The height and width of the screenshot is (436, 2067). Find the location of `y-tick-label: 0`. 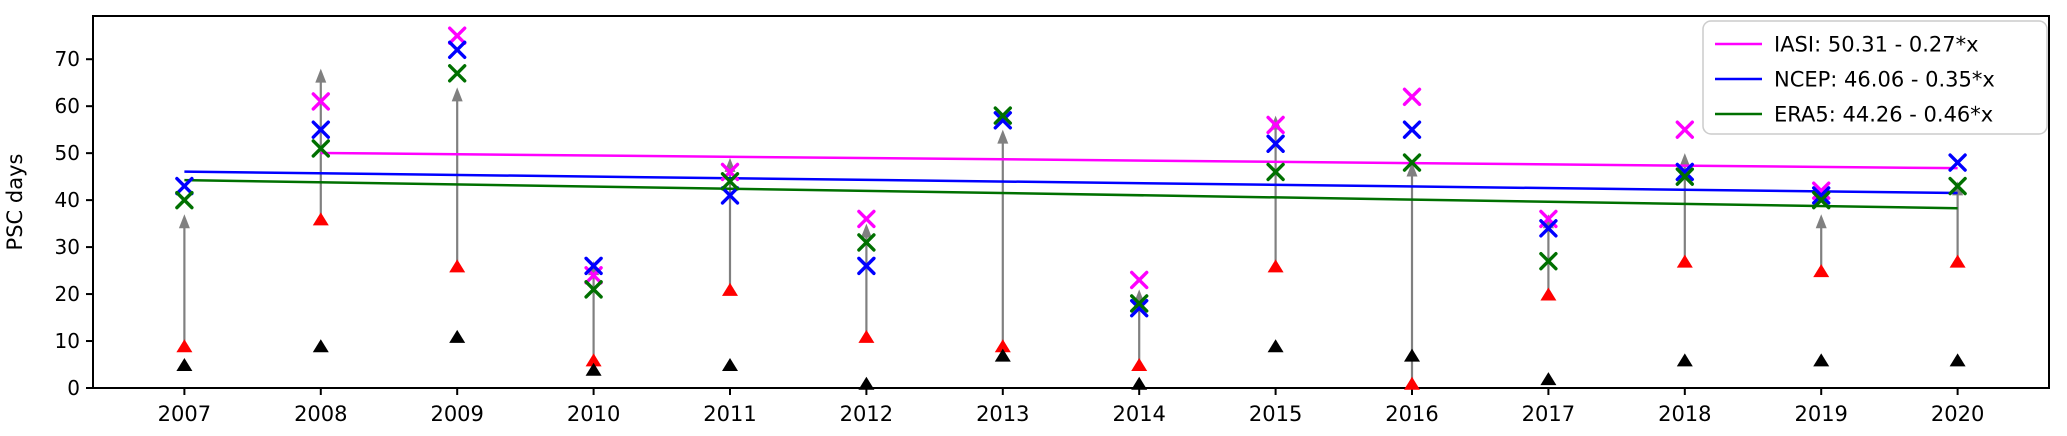

y-tick-label: 0 is located at coordinates (73, 388).